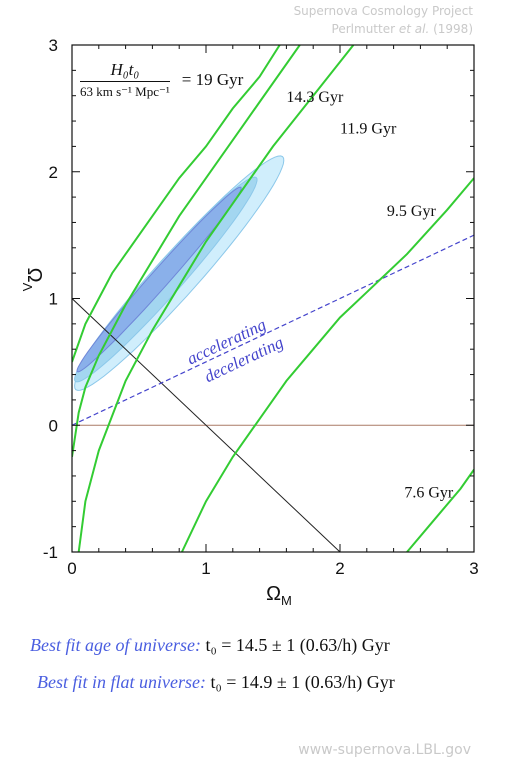 The image size is (509, 773). I want to click on y-tick-label-3: 2, so click(53, 172).